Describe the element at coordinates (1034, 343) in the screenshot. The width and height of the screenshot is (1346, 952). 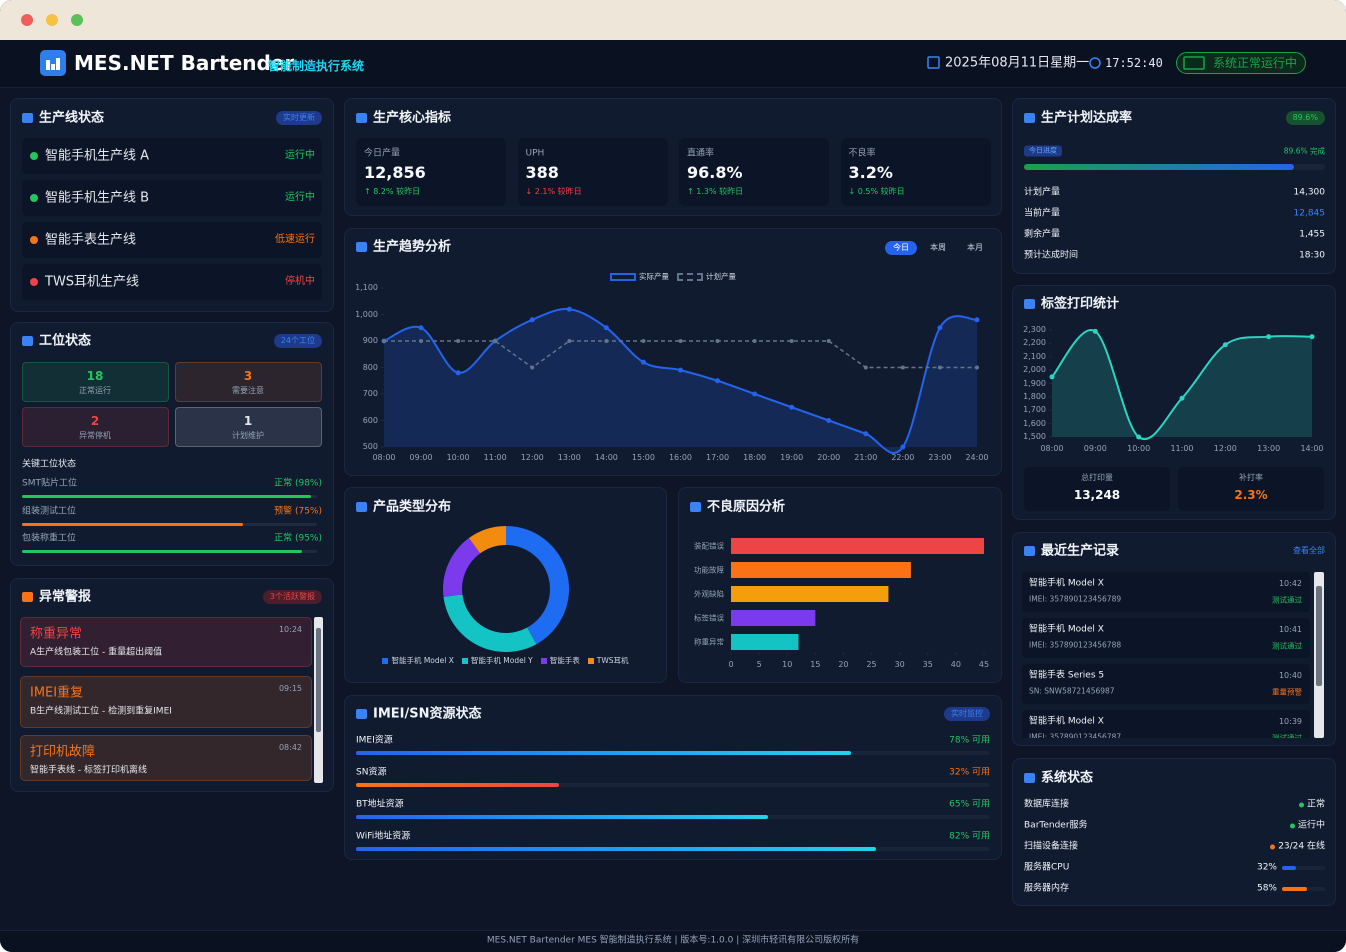
I see `y-tick-label: 2,200` at that location.